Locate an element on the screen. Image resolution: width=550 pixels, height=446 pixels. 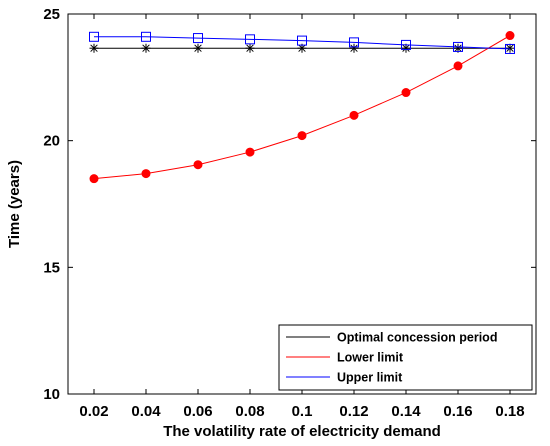
legend-label: Upper limit is located at coordinates (370, 378).